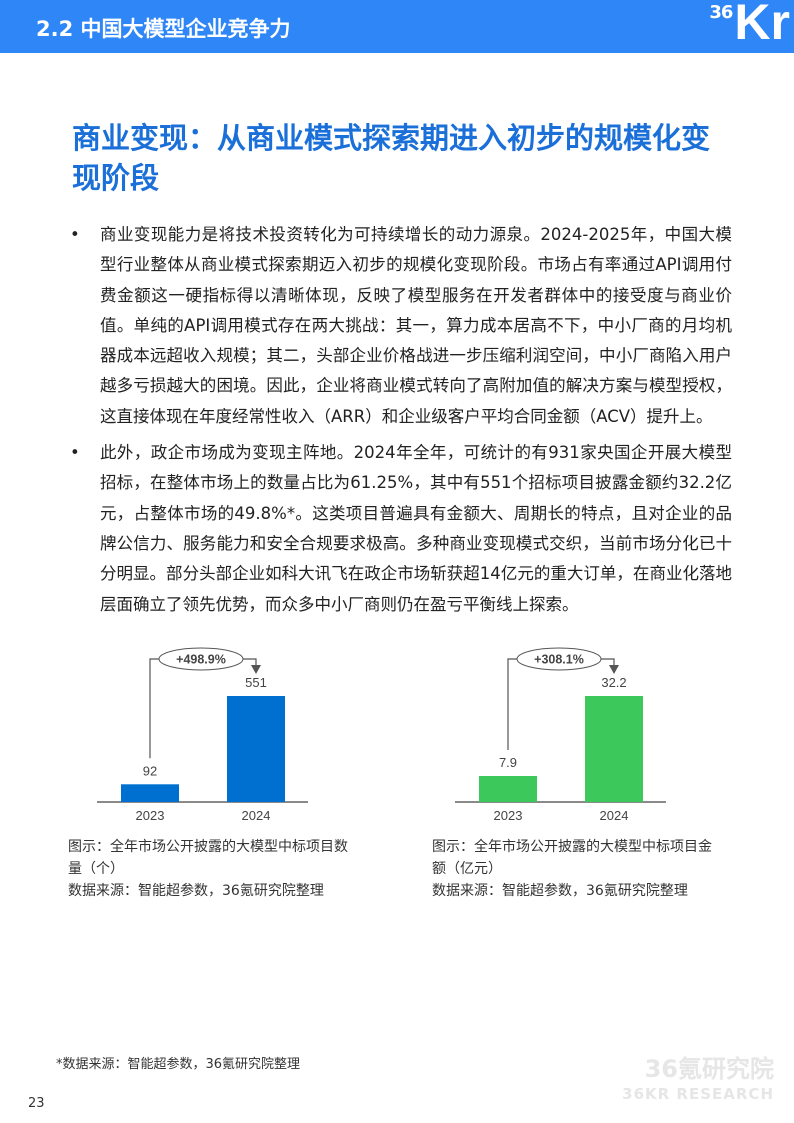 The height and width of the screenshot is (1123, 794). I want to click on footnote: *数据来源：智能超参数，36氪研究院整理, so click(178, 1064).